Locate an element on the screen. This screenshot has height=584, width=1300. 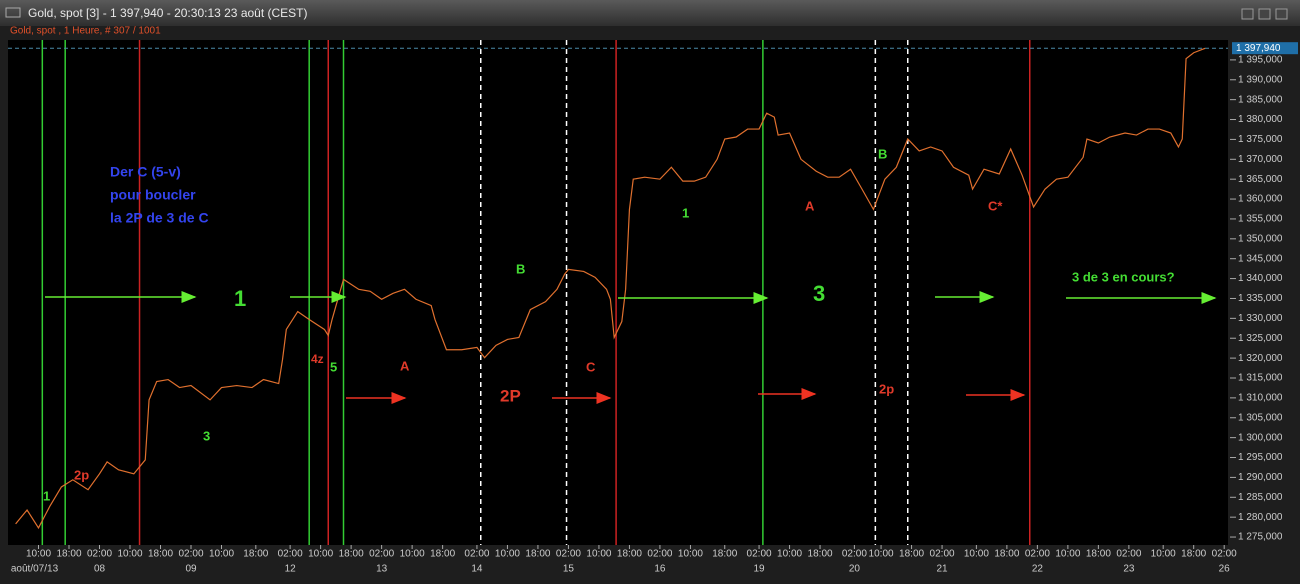
y-tick-label: 1 390,000 is located at coordinates (1260, 79).